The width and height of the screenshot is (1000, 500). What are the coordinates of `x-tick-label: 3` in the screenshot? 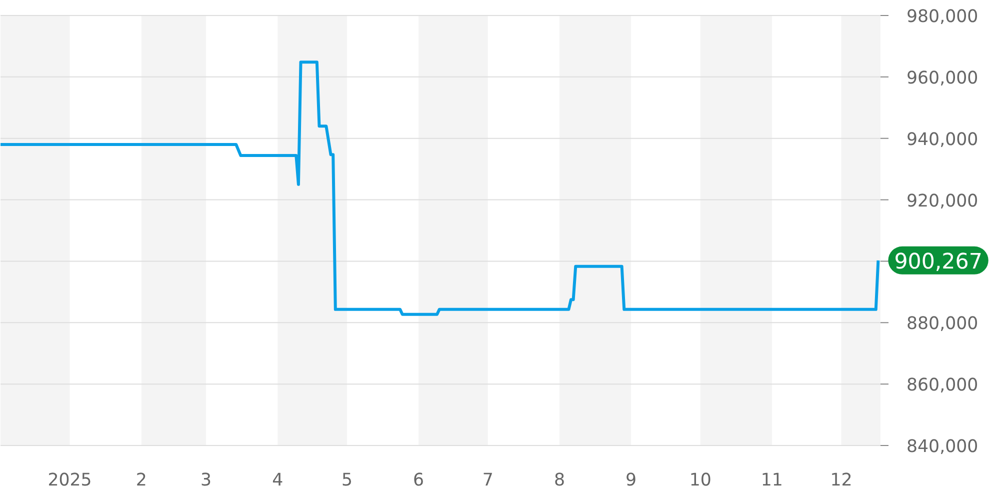 It's located at (206, 480).